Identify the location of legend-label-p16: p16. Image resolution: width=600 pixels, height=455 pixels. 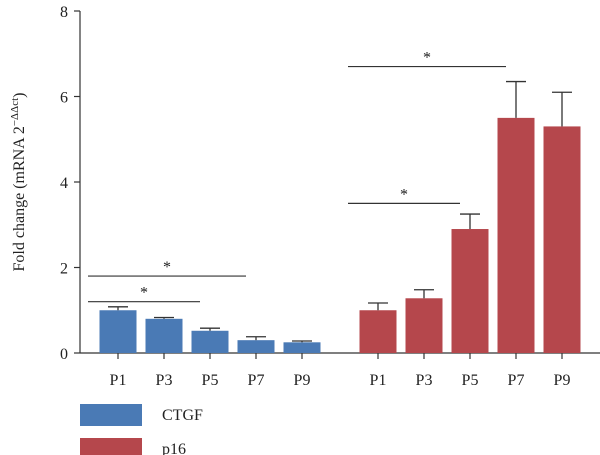
(174, 448).